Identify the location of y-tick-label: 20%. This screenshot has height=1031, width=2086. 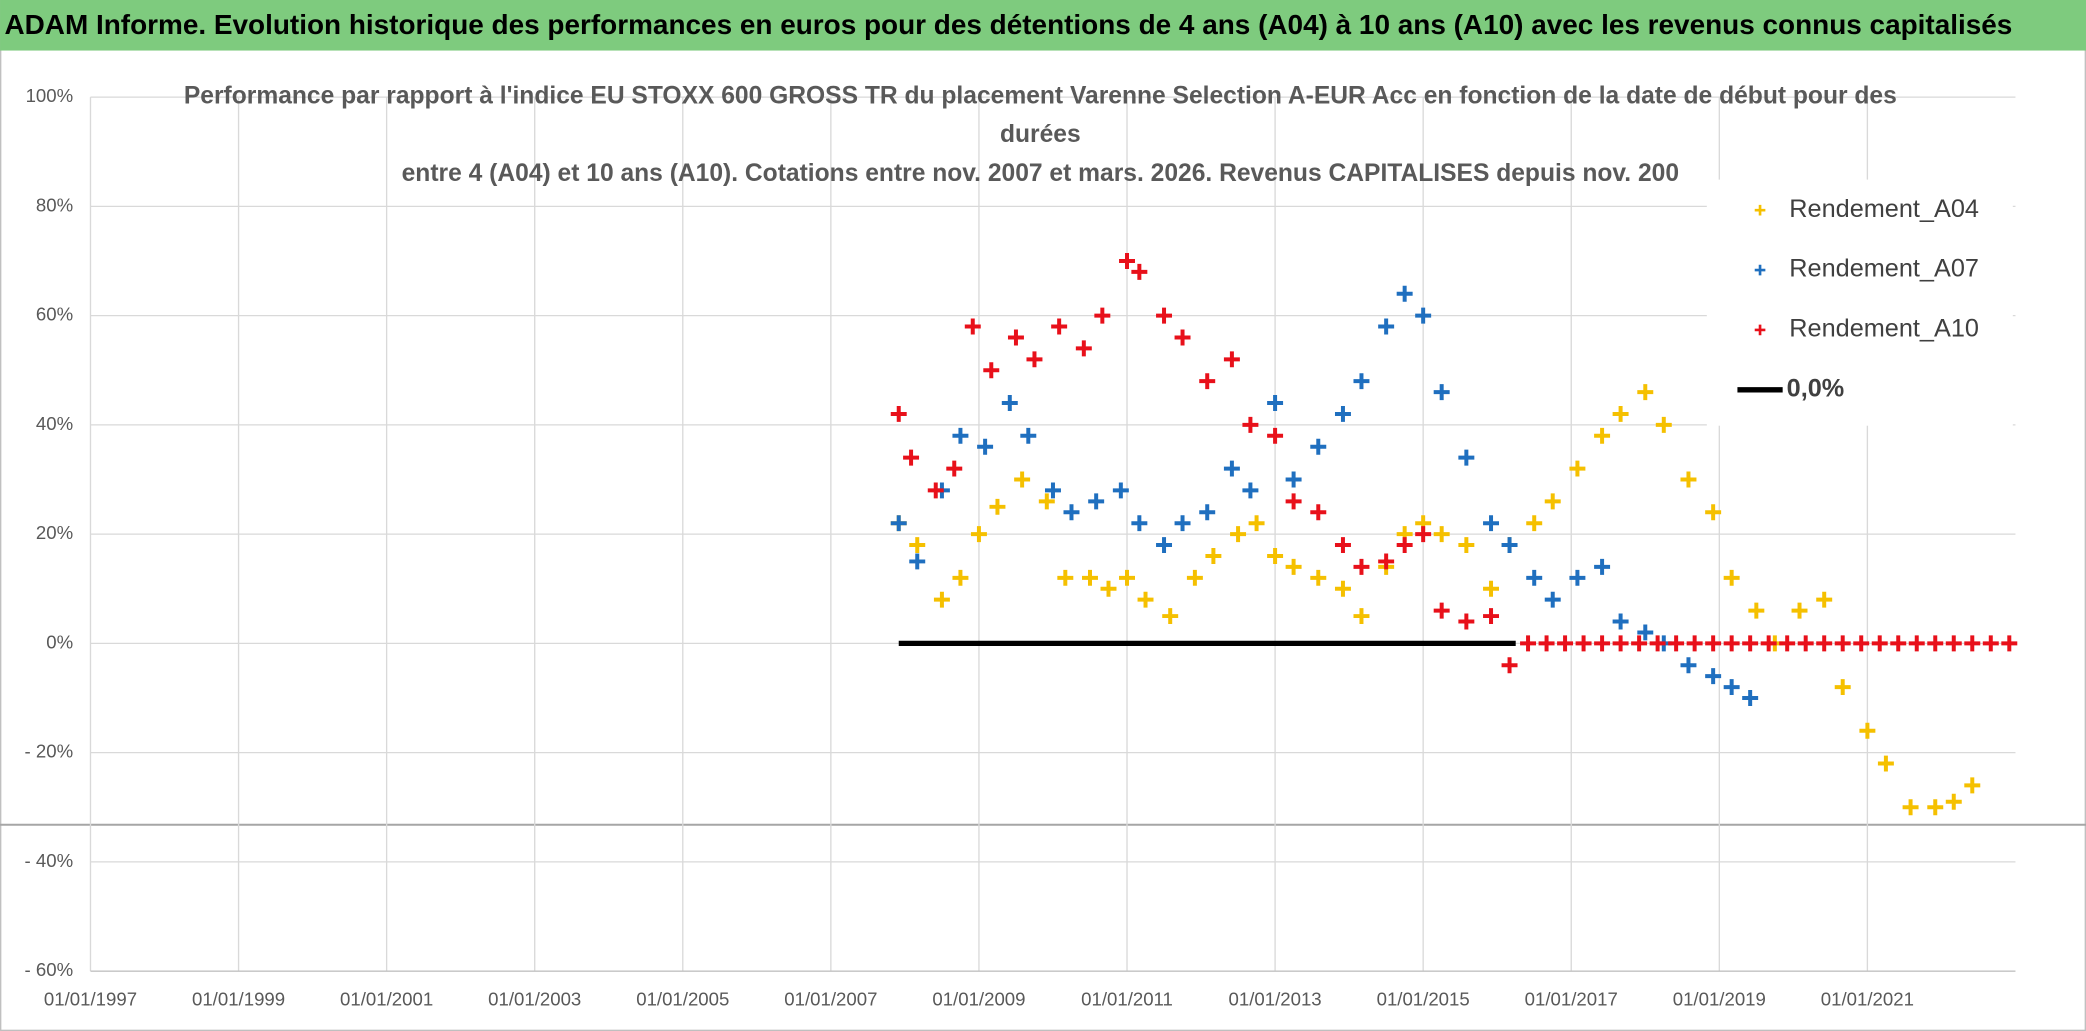
(54, 532).